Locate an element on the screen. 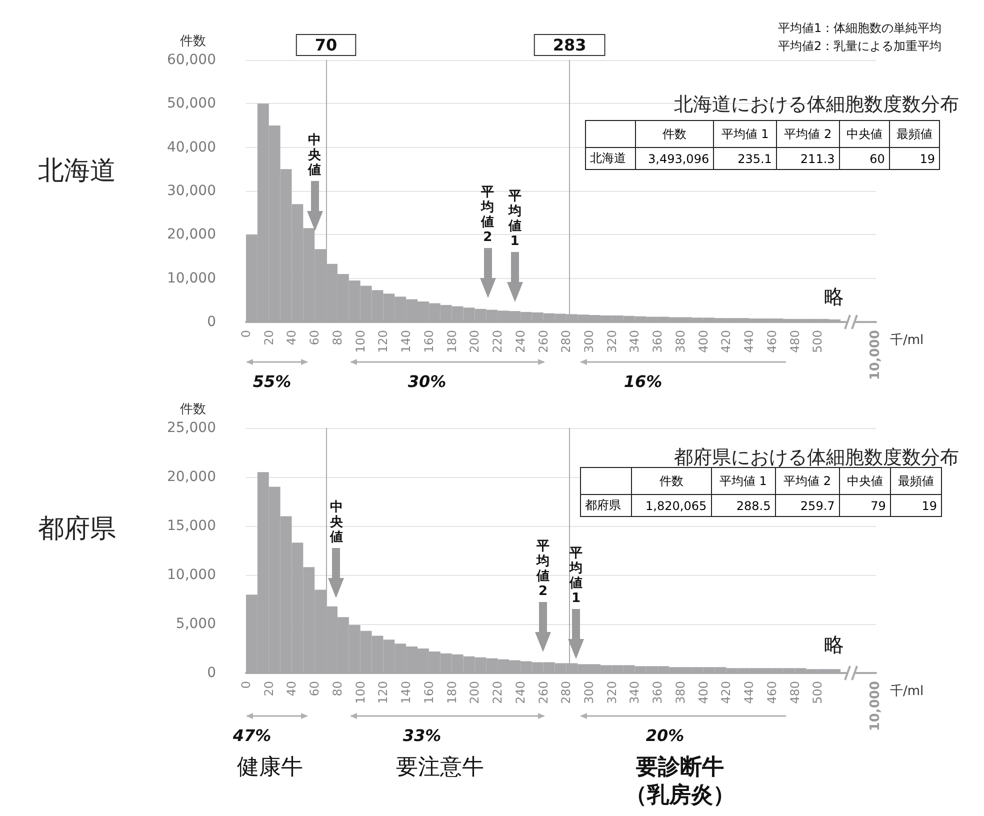 The height and width of the screenshot is (816, 984). x-tick-label: 120 is located at coordinates (383, 692).